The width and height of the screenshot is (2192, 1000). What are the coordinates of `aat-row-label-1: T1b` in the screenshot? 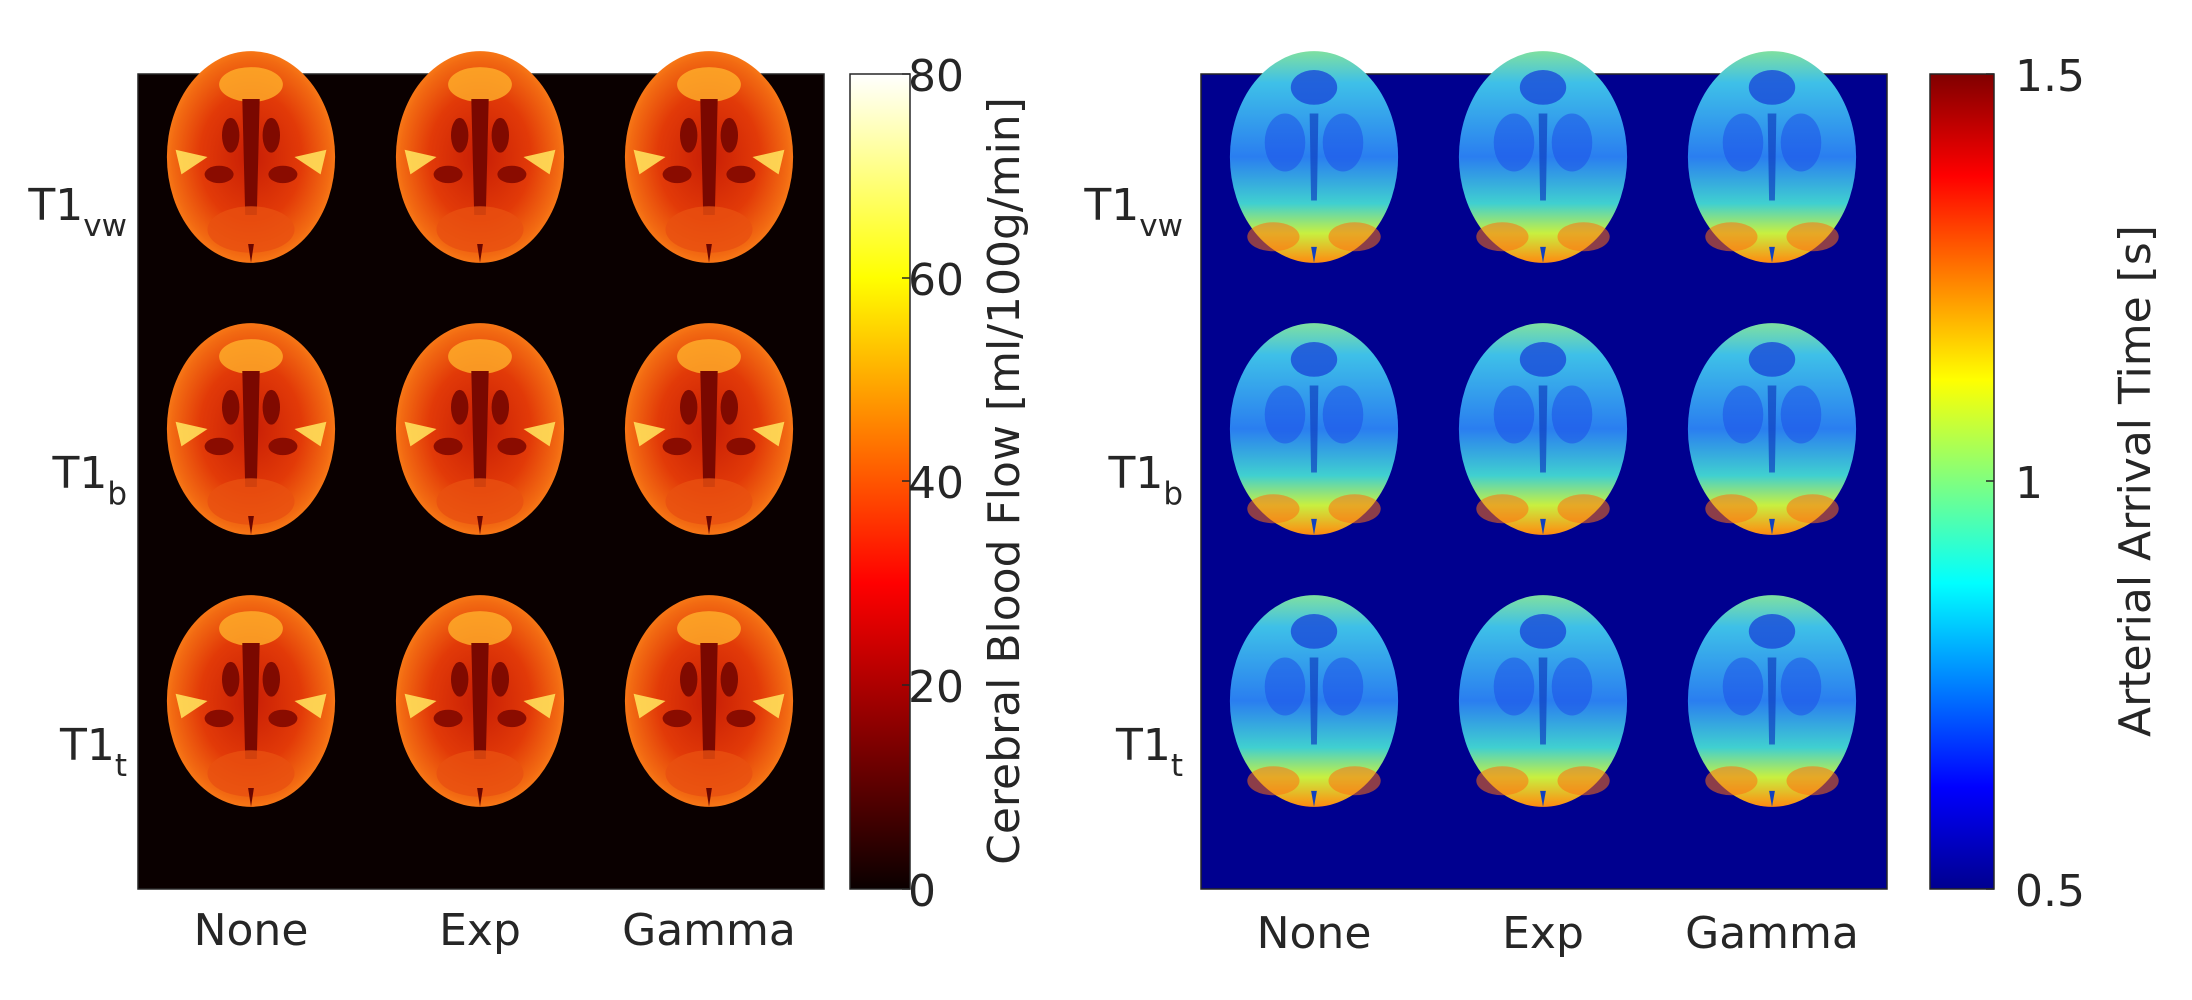 It's located at (1145, 480).